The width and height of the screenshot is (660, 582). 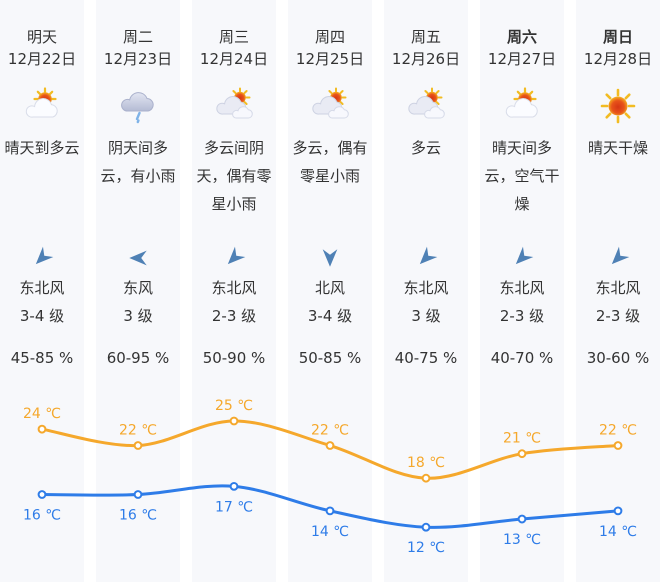 What do you see at coordinates (234, 59) in the screenshot?
I see `day-date: 12月24日` at bounding box center [234, 59].